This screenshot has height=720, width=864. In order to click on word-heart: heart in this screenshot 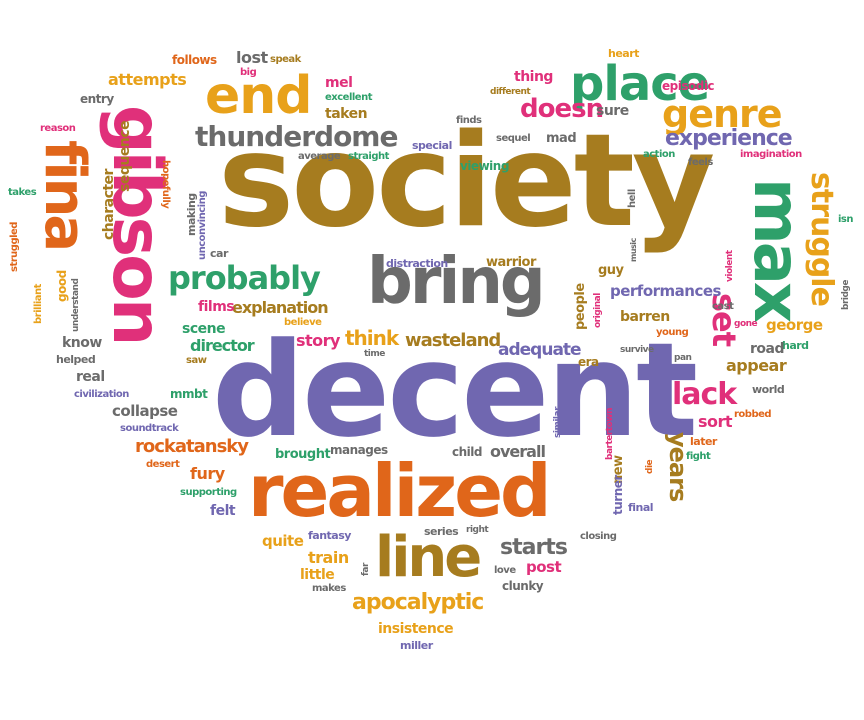, I will do `click(623, 53)`.